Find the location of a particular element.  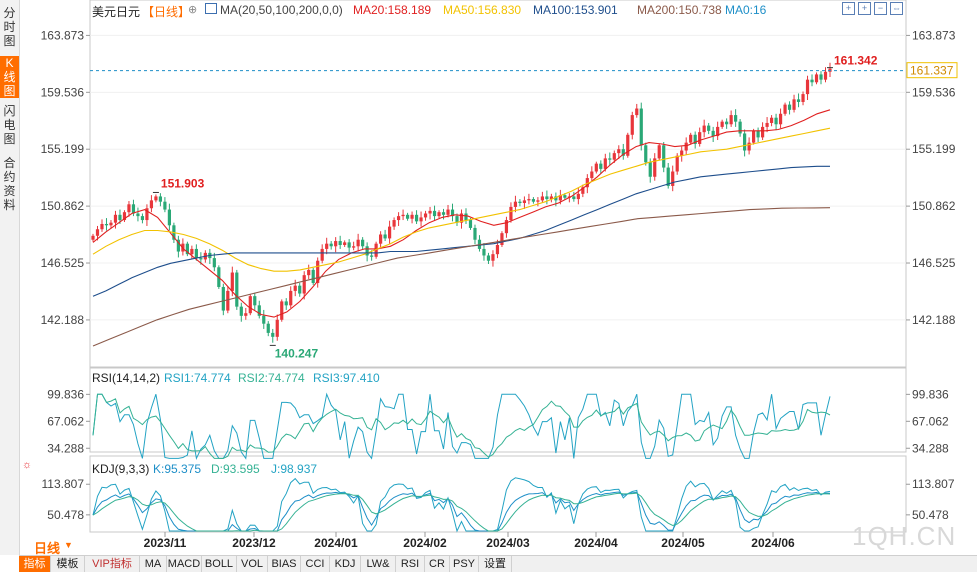

indicator-tab-1: 模板 is located at coordinates (68, 564).